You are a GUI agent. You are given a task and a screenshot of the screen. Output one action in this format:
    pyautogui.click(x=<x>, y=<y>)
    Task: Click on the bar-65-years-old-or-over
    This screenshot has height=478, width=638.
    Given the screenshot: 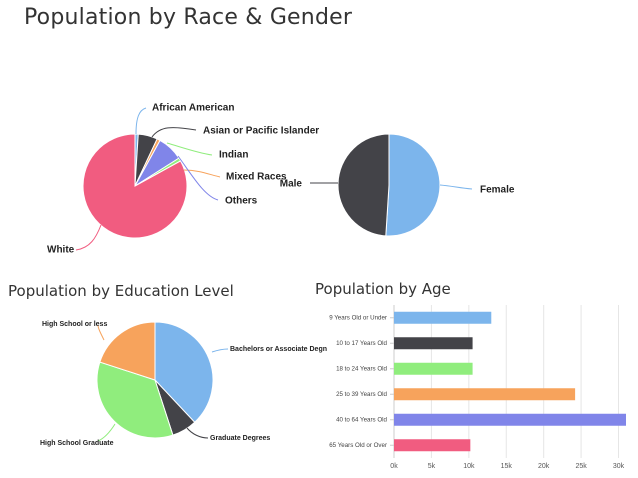 What is the action you would take?
    pyautogui.click(x=432, y=445)
    